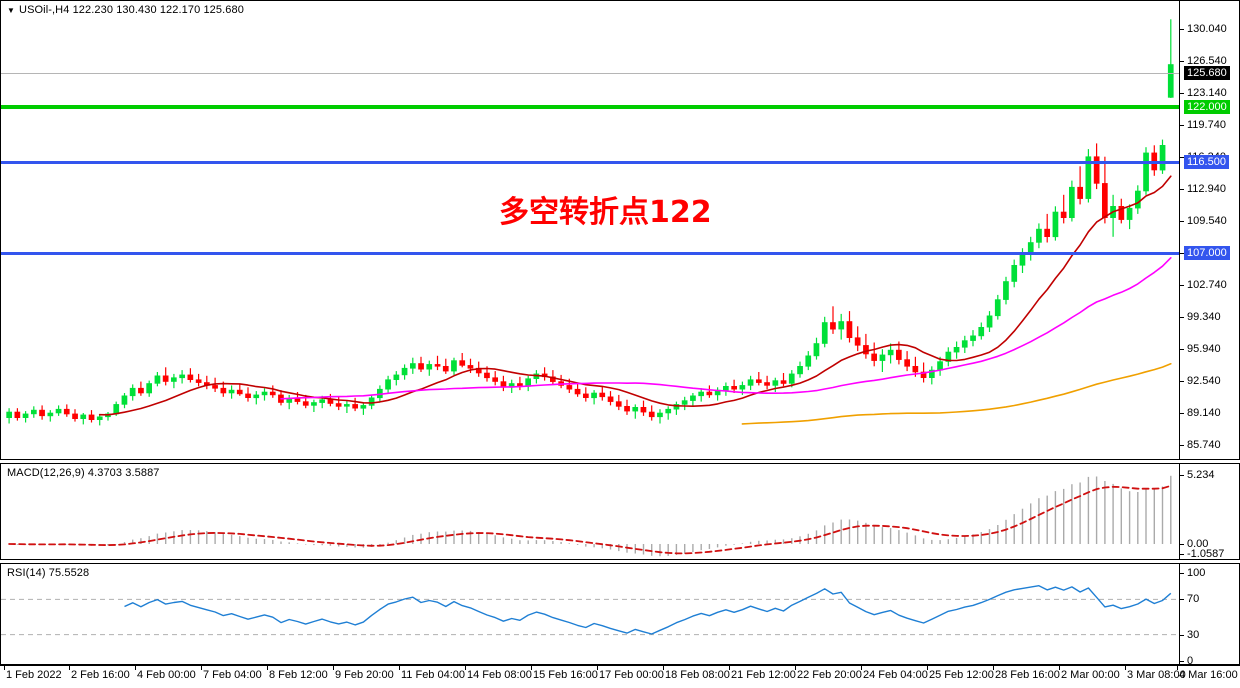  I want to click on time-axis-label: 18 Feb 08:00, so click(697, 675).